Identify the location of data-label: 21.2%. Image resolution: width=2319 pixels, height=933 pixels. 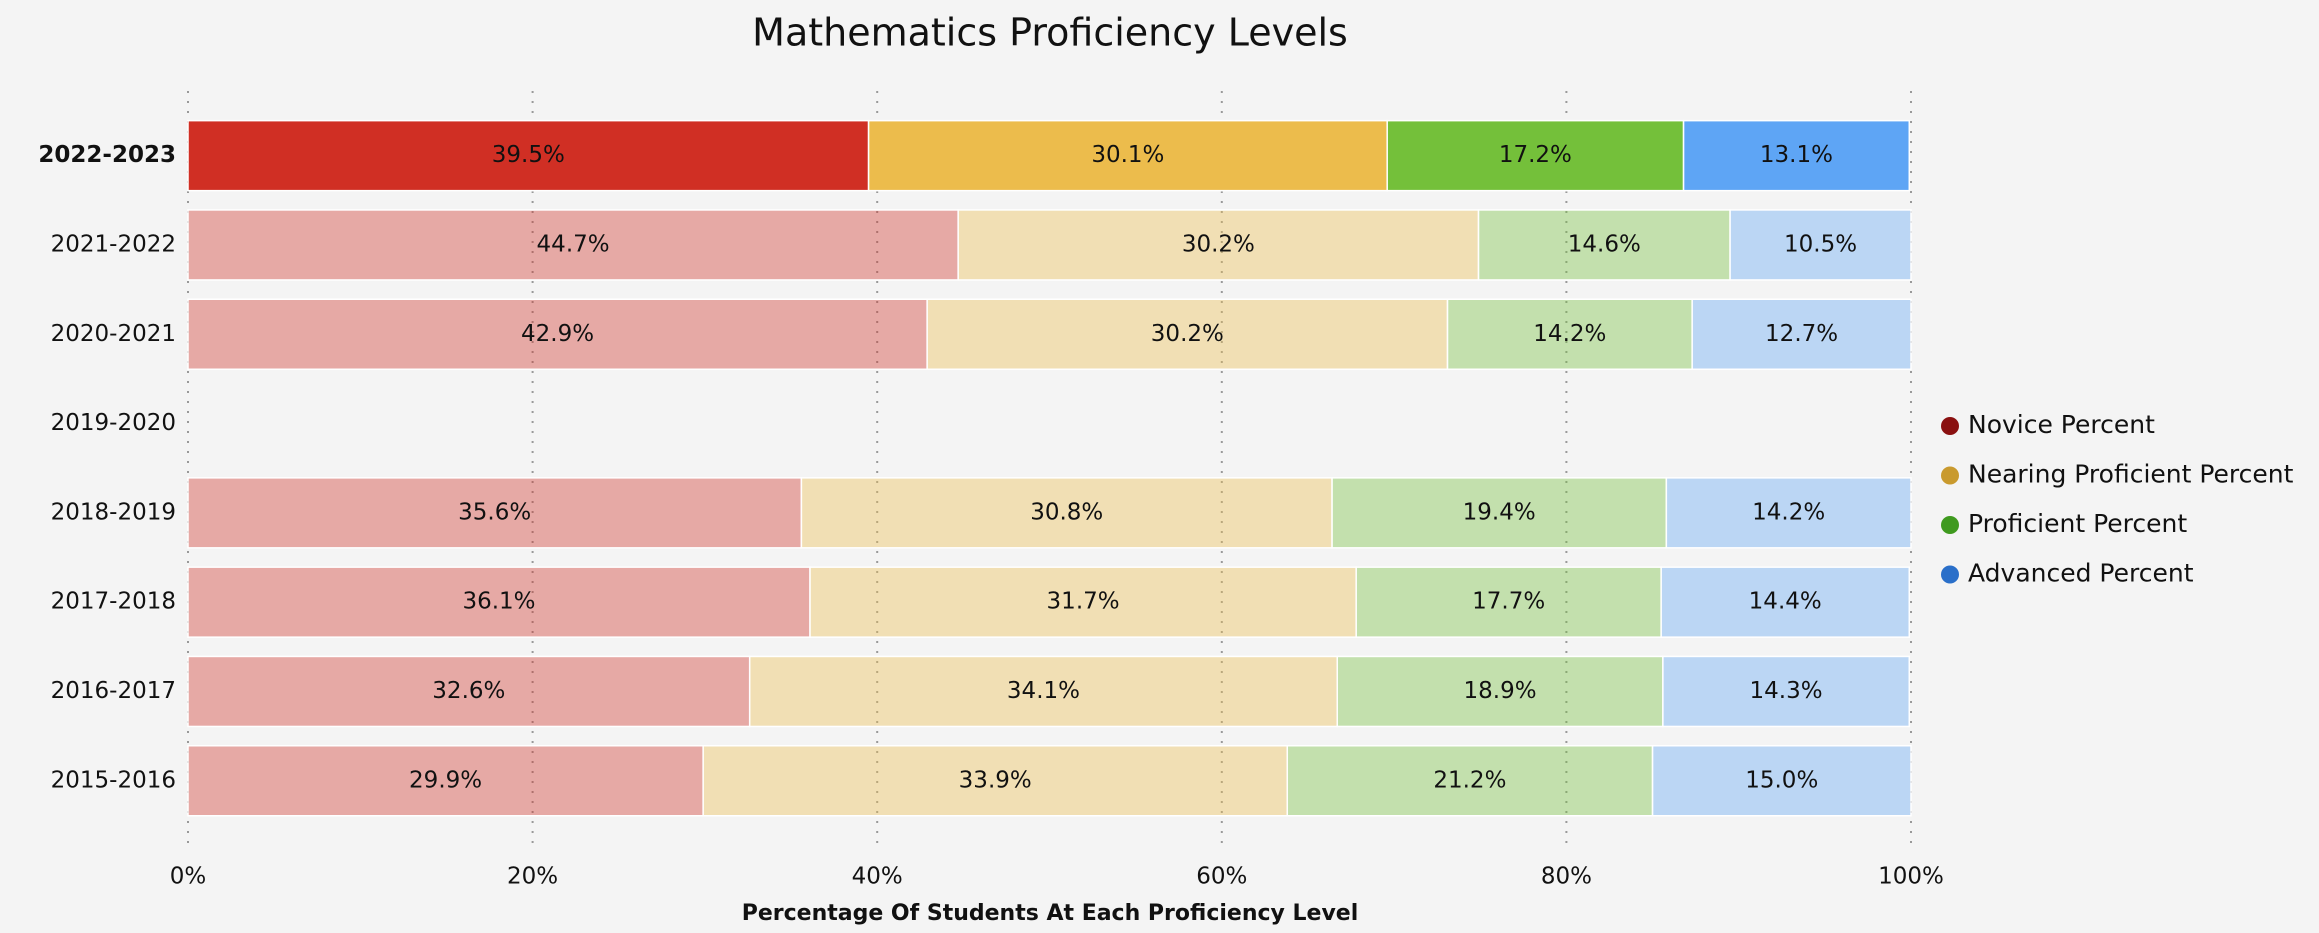
(1469, 780).